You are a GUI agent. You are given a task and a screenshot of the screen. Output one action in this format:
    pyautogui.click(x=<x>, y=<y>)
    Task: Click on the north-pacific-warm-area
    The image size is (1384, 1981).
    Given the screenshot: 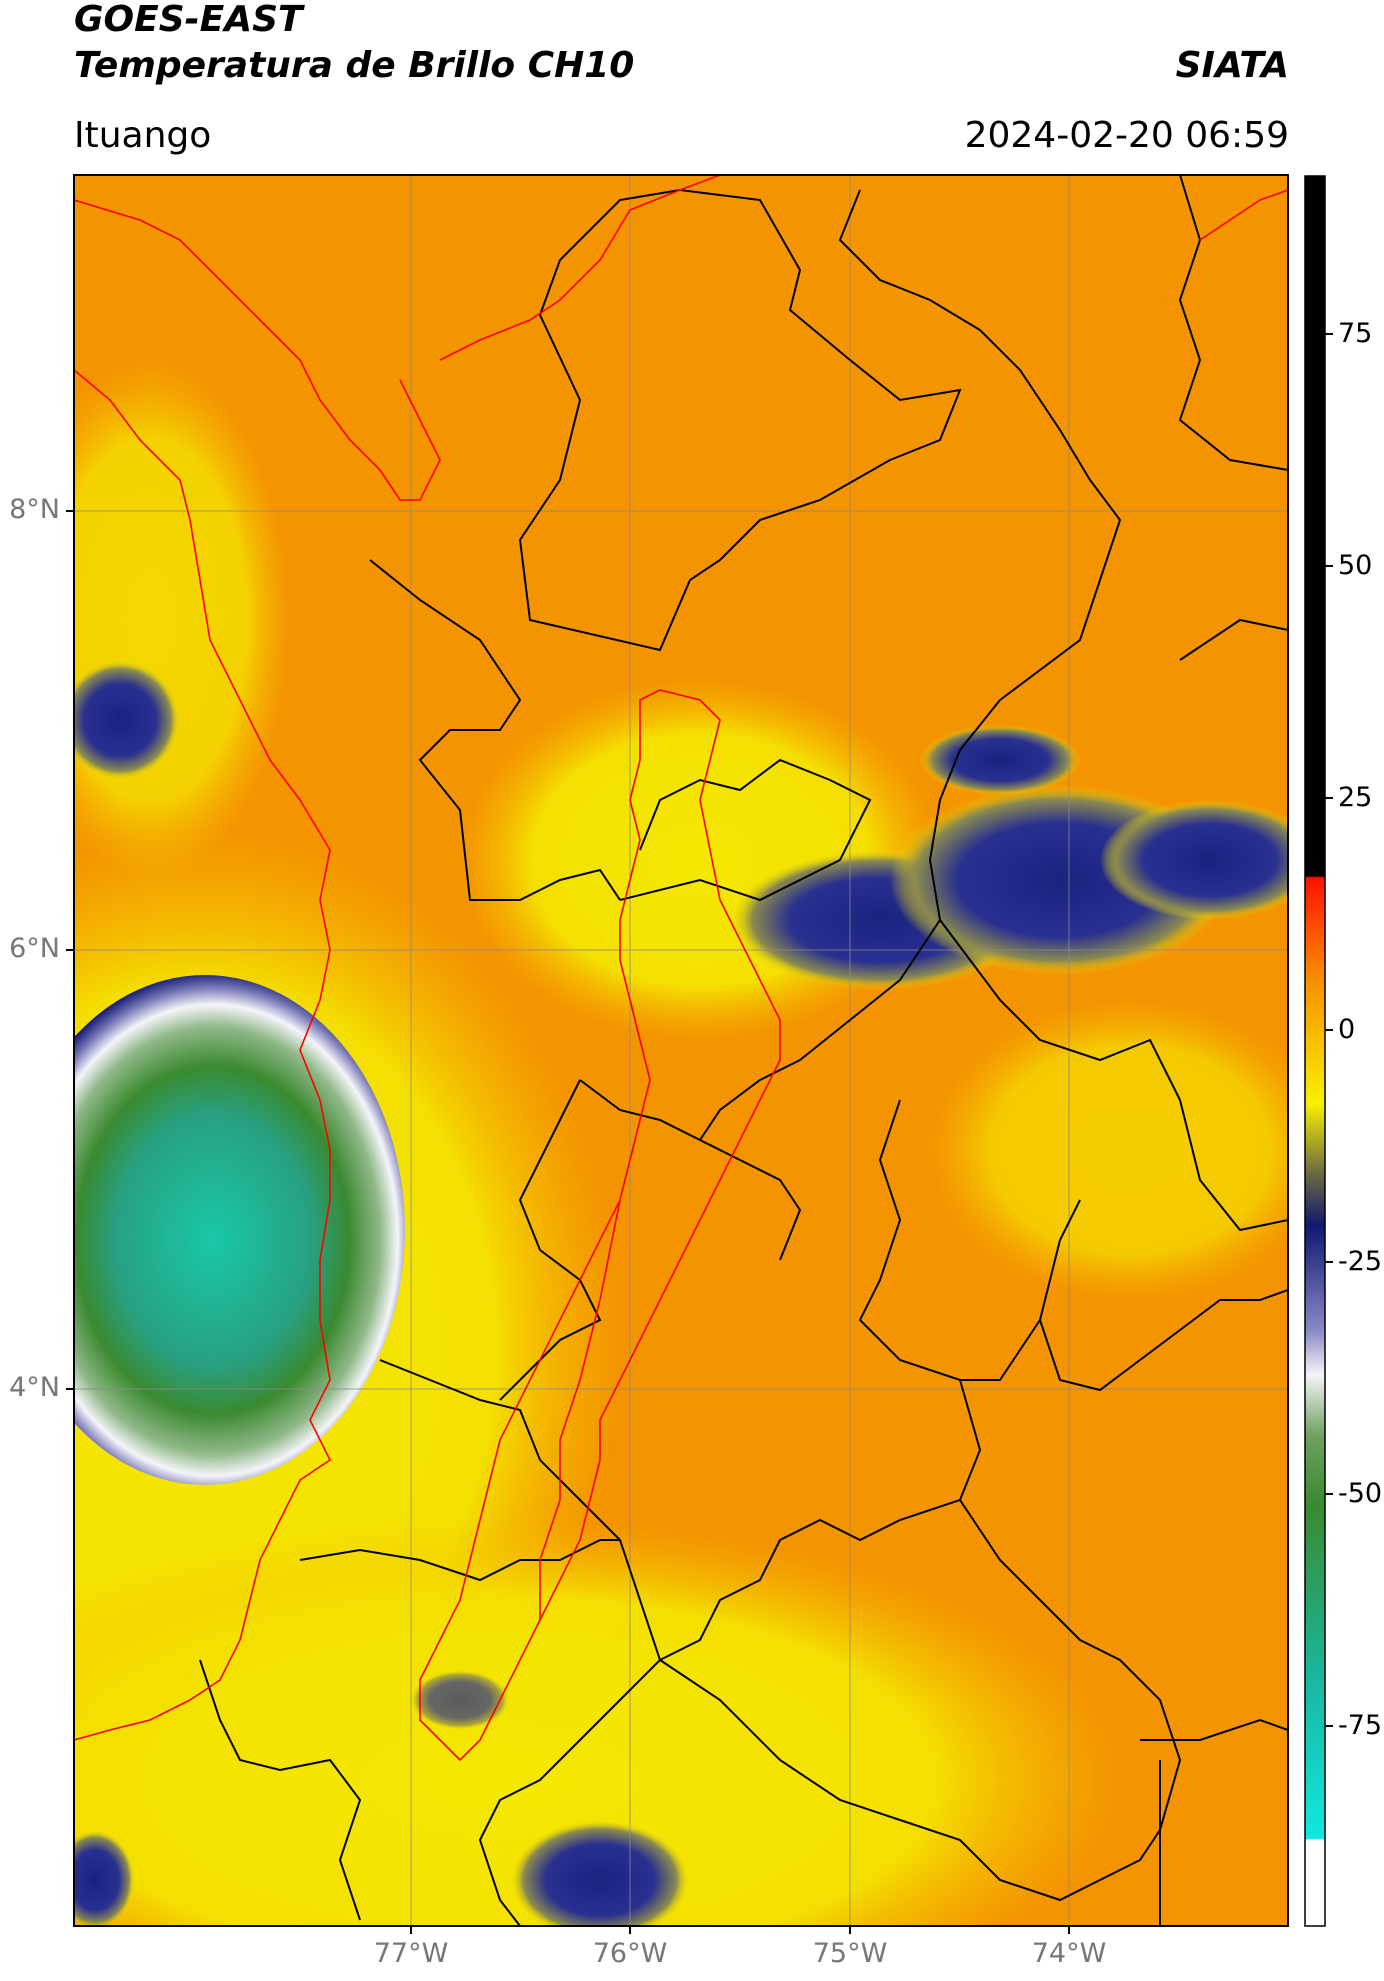 What is the action you would take?
    pyautogui.click(x=182, y=620)
    